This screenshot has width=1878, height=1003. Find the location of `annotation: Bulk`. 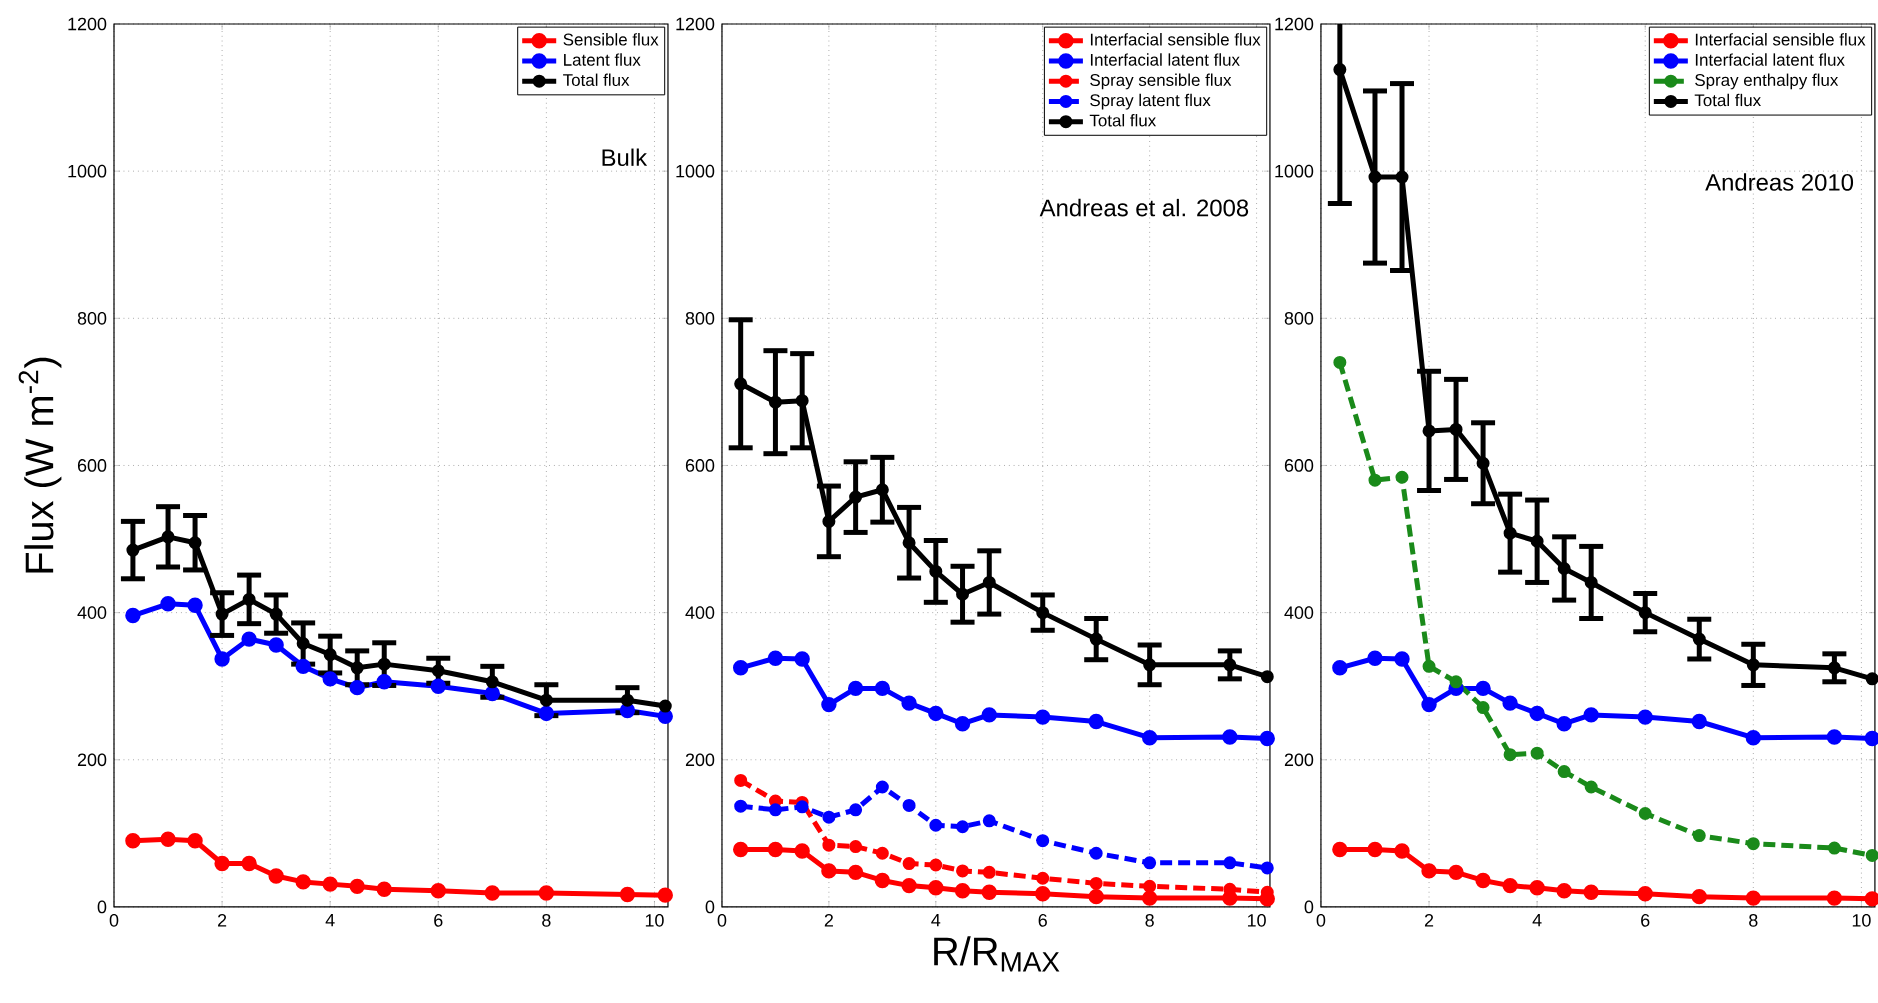

annotation: Bulk is located at coordinates (625, 157).